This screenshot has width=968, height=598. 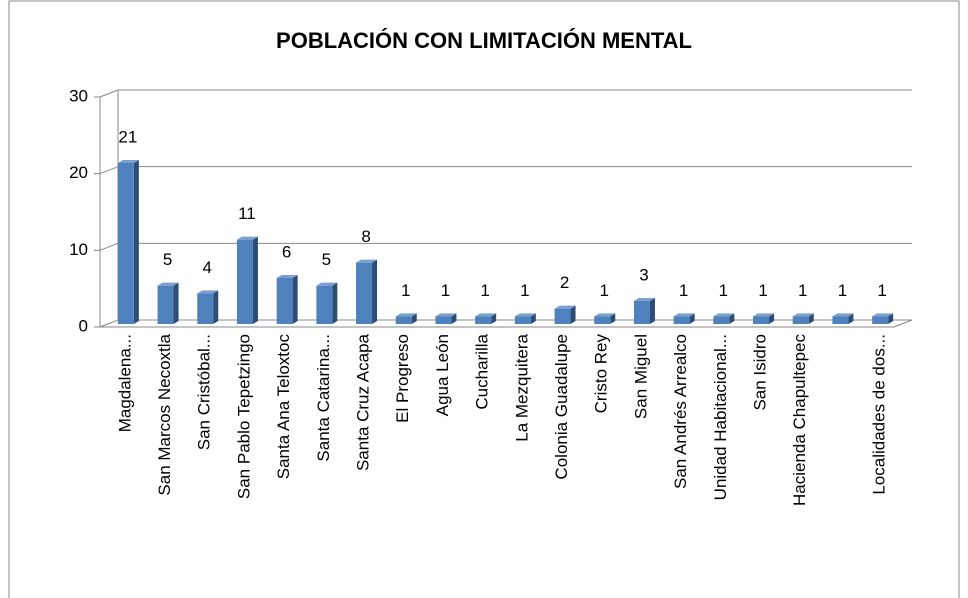 What do you see at coordinates (601, 374) in the screenshot?
I see `x-tick-label: Cristo Rey` at bounding box center [601, 374].